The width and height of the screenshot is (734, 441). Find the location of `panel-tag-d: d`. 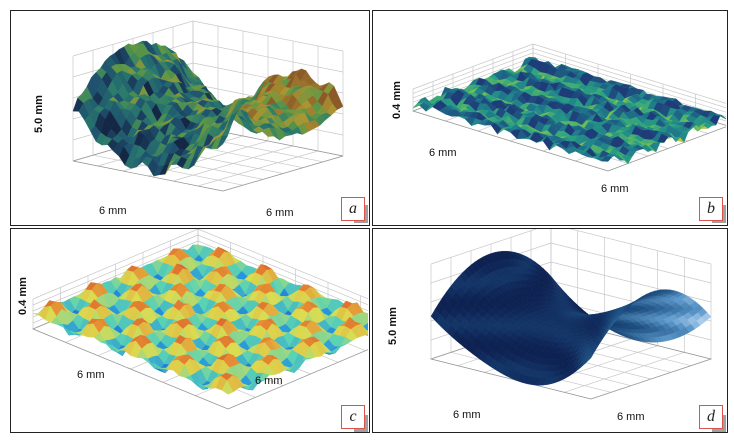

panel-tag-d: d is located at coordinates (711, 417).